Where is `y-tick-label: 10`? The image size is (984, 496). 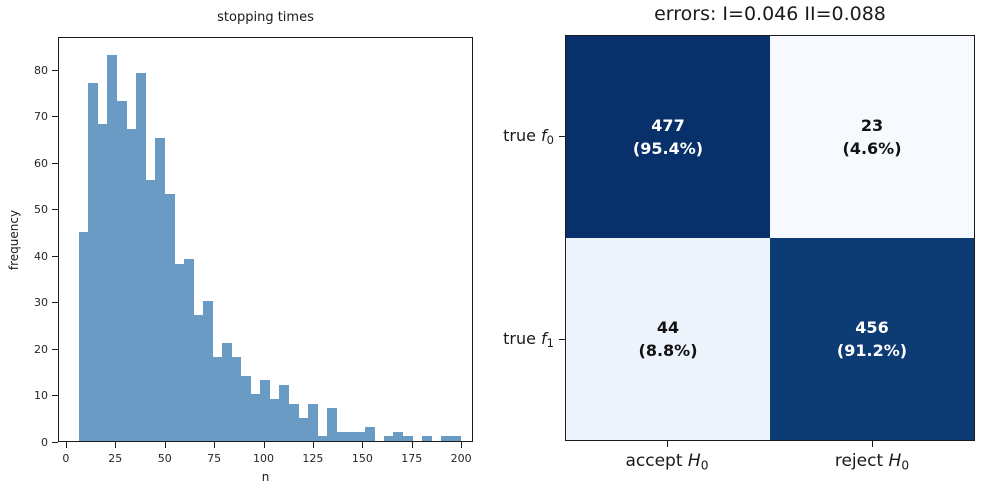
y-tick-label: 10 is located at coordinates (41, 396).